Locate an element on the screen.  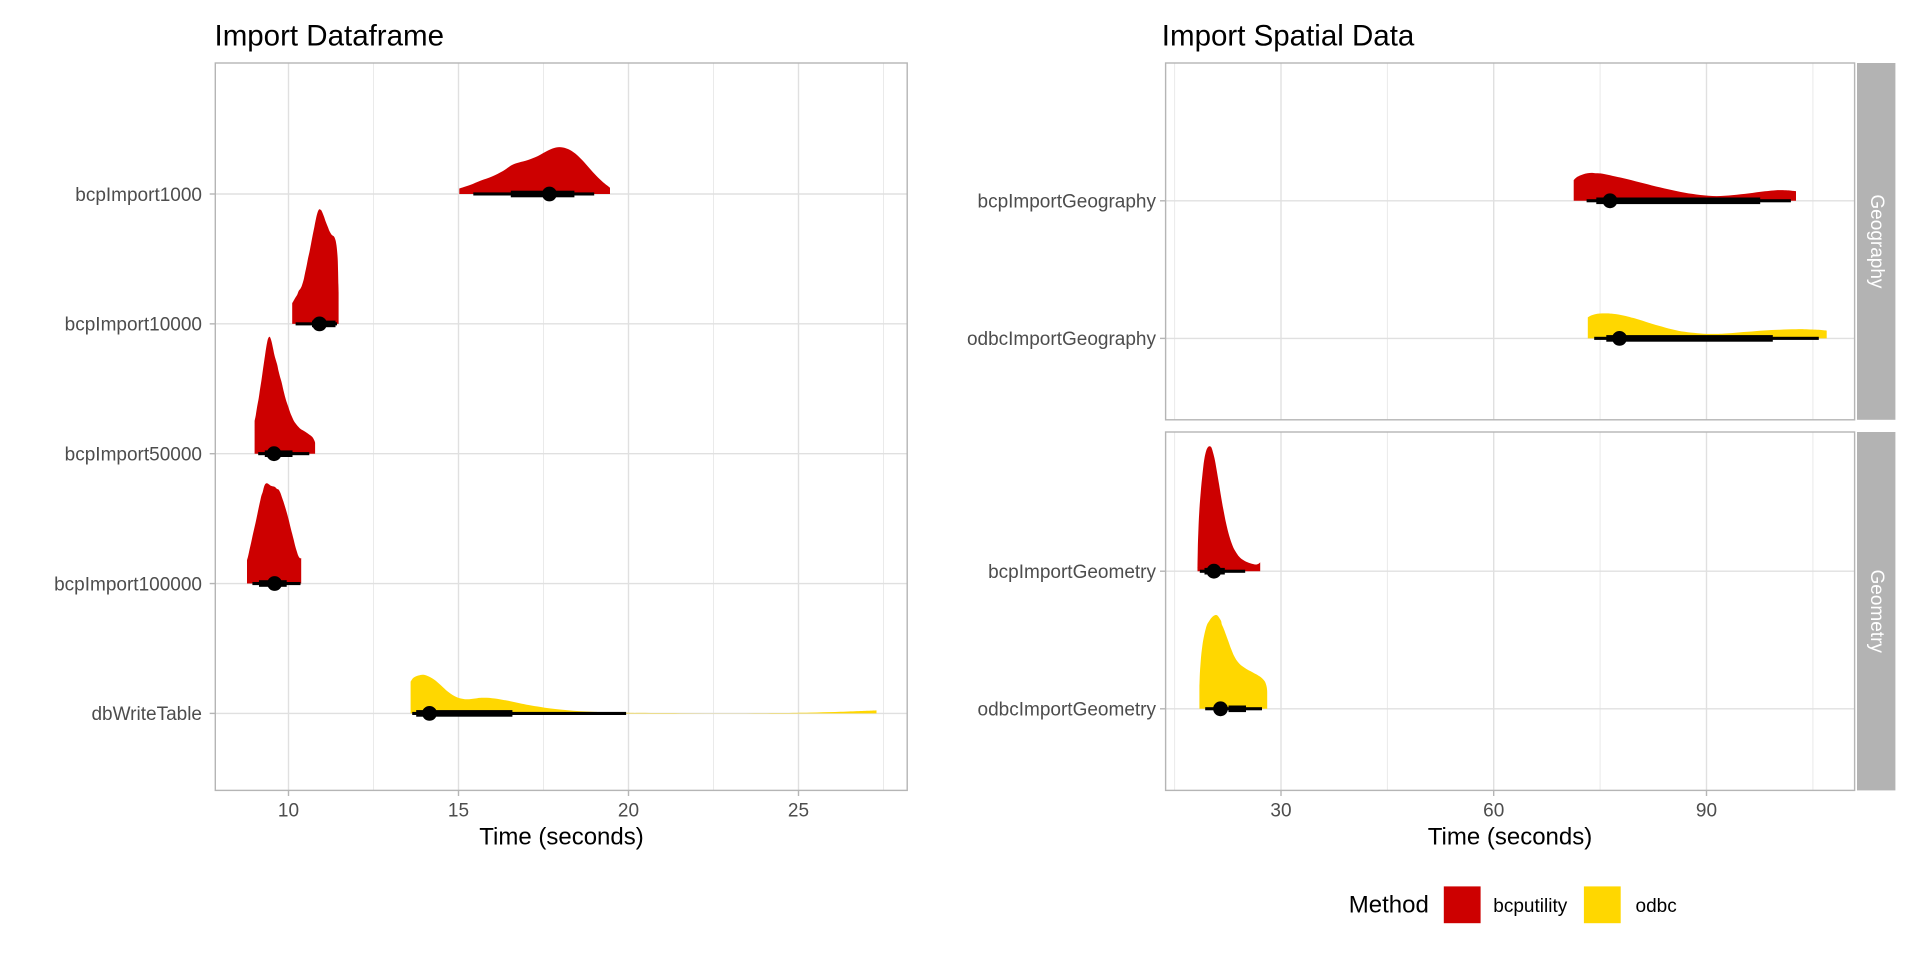
svg-text: 10 is located at coordinates (288, 811).